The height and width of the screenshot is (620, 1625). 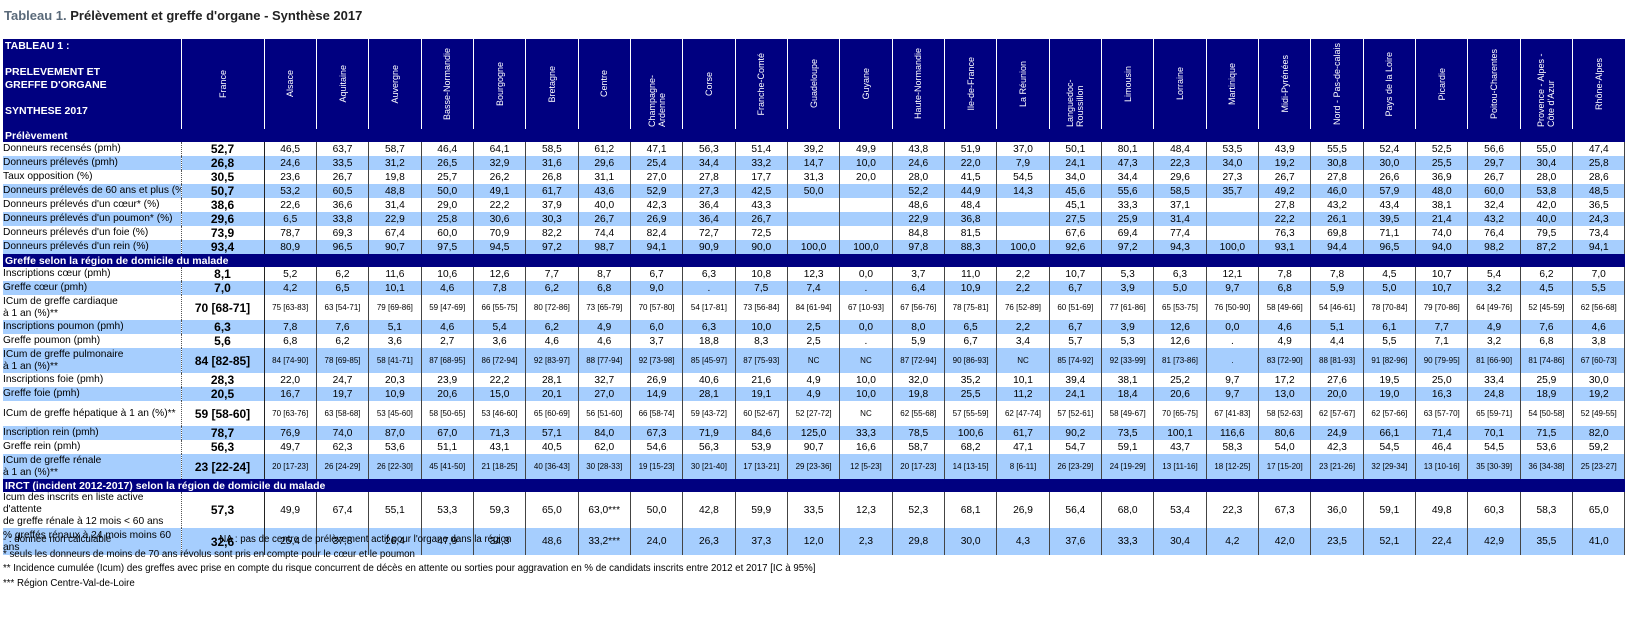 I want to click on region-header-label: Corse, so click(x=708, y=83).